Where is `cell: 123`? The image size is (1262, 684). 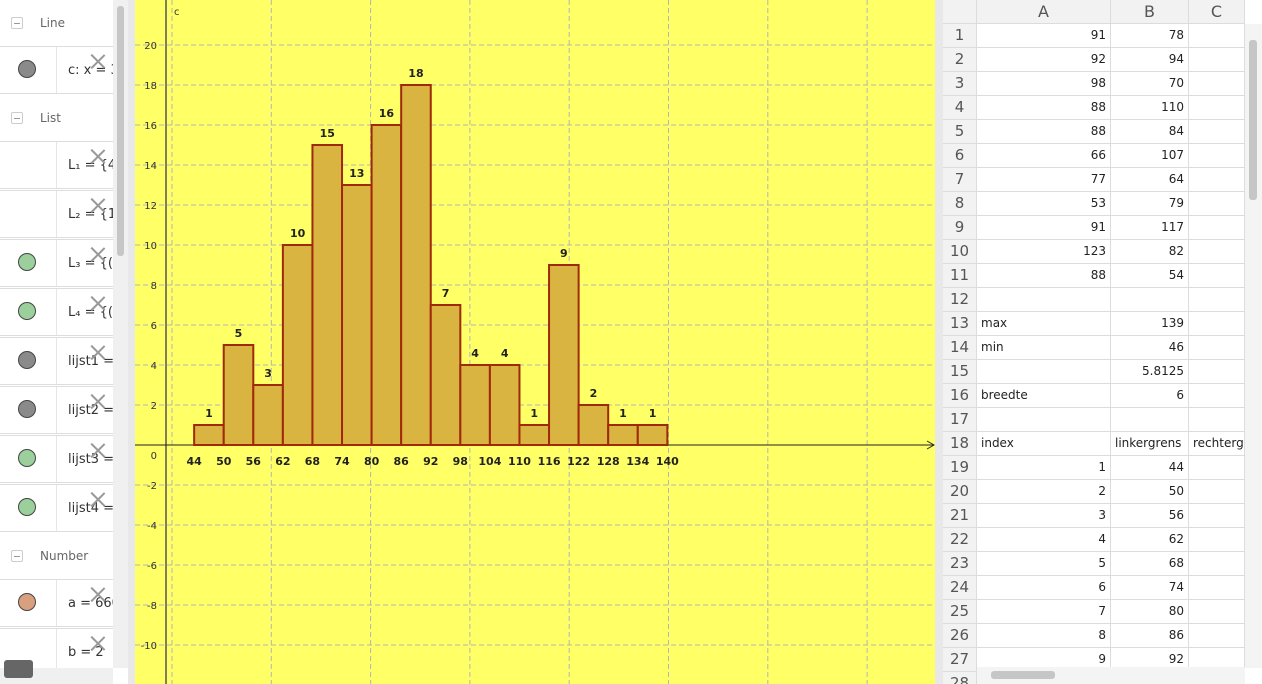
cell: 123 is located at coordinates (1044, 252).